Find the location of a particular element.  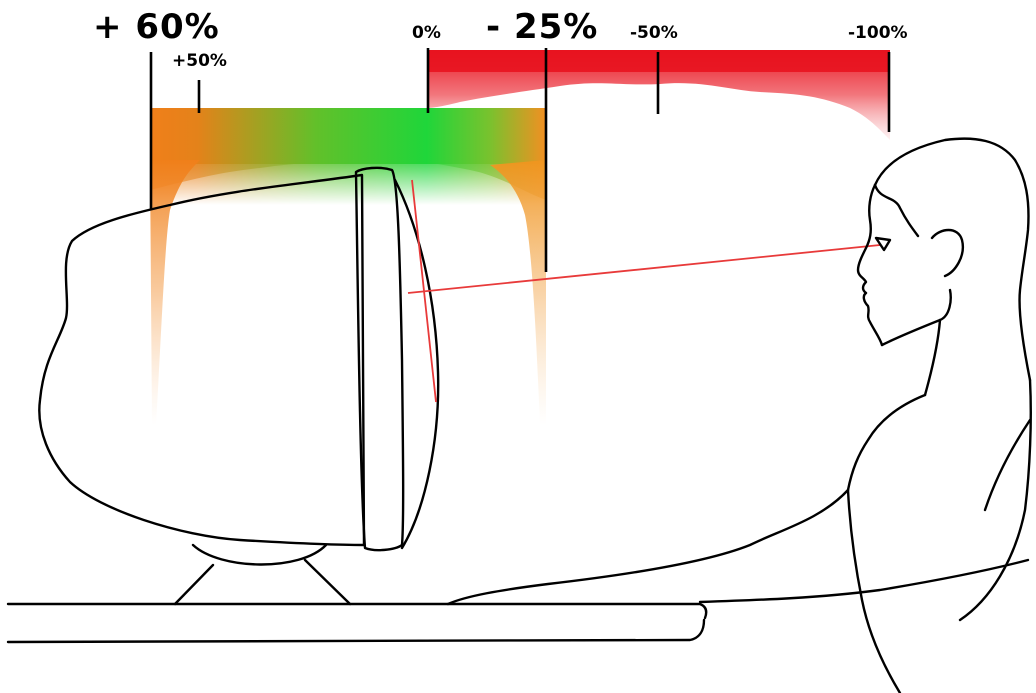

monitor-bezel is located at coordinates (379, 359).